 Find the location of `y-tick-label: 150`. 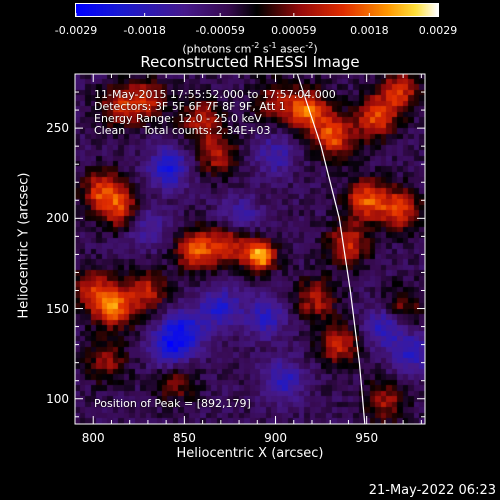

y-tick-label: 150 is located at coordinates (57, 308).